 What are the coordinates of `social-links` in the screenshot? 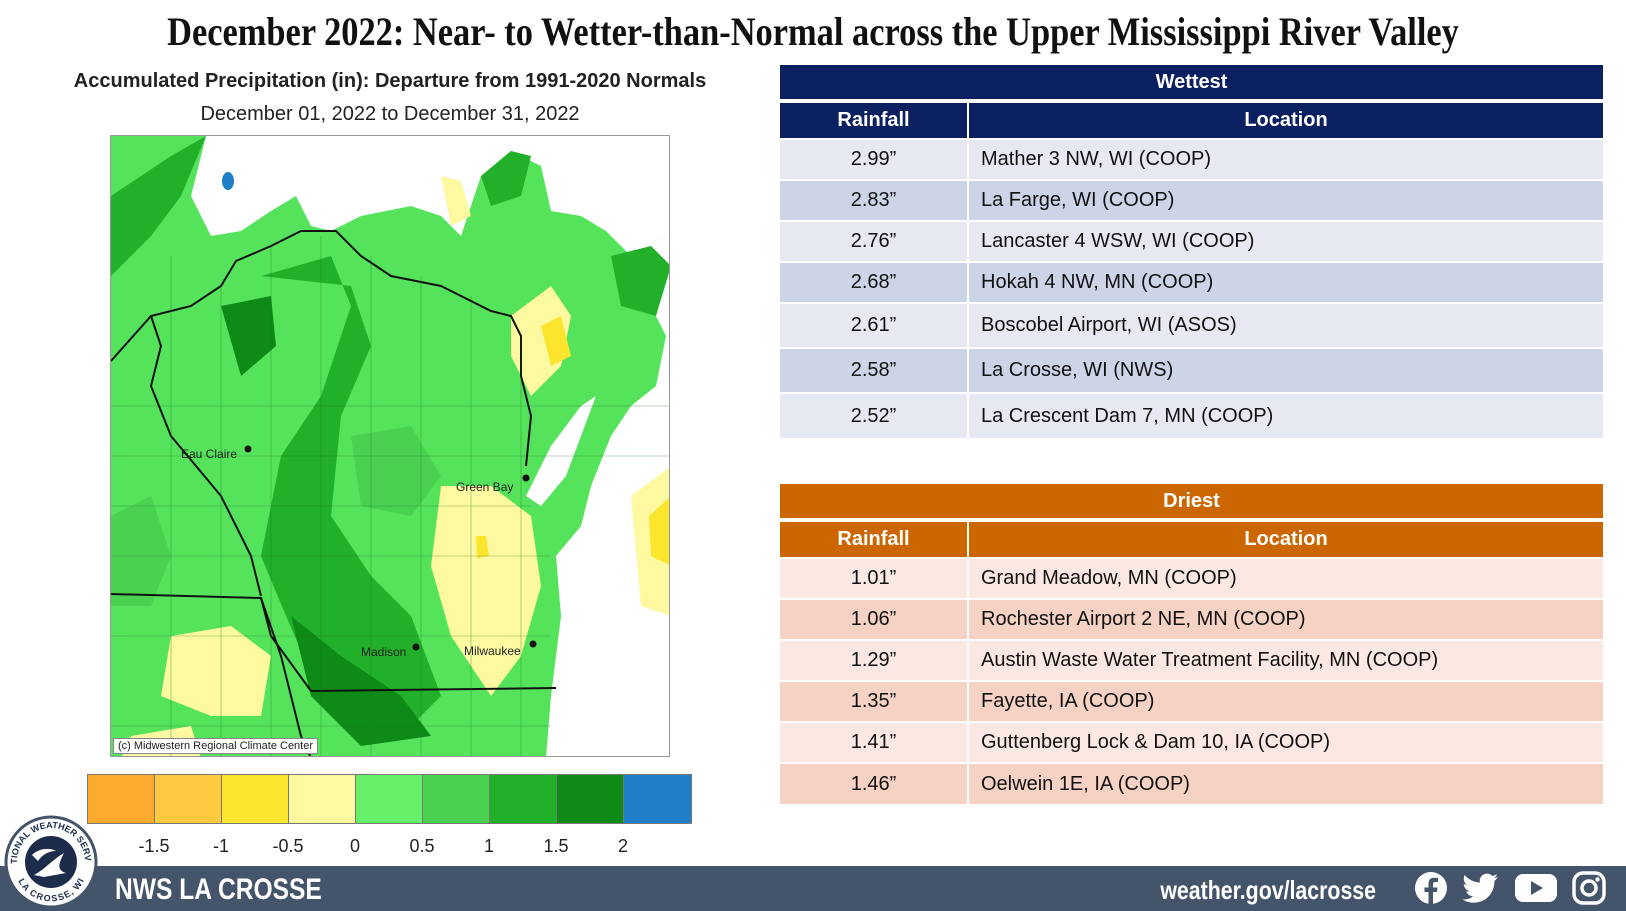 It's located at (1510, 888).